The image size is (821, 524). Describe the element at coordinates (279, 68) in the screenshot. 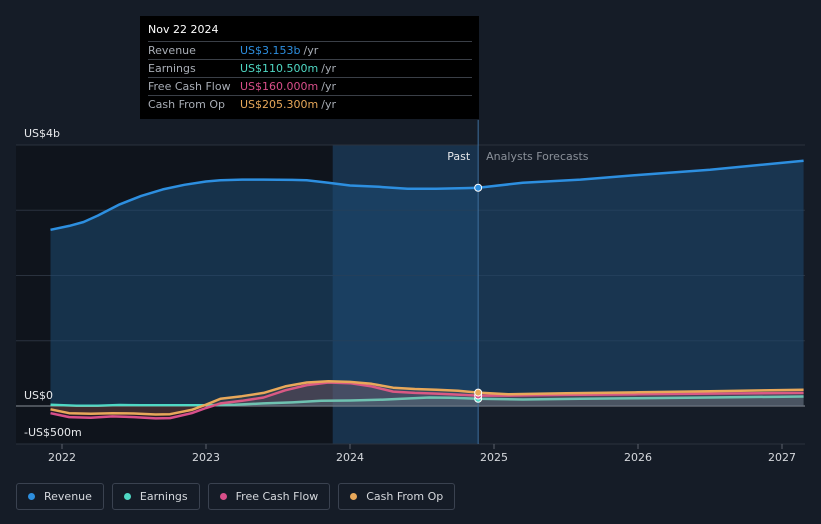

I see `tooltip-value: US$110.500m` at that location.